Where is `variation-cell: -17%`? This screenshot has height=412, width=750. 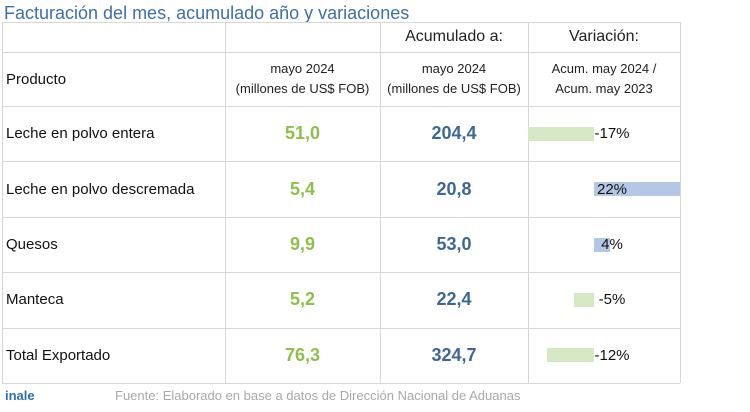
variation-cell: -17% is located at coordinates (604, 133).